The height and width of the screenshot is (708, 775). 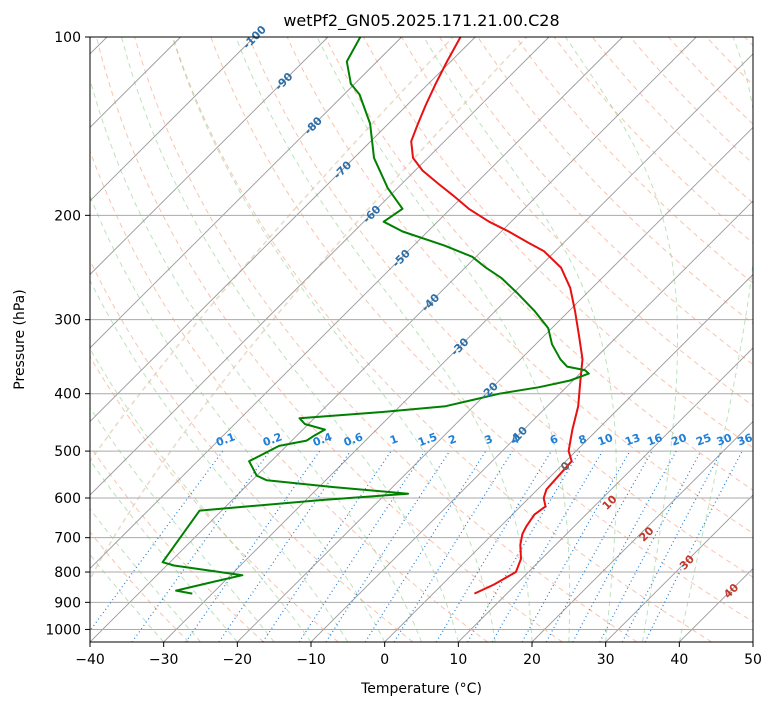 What do you see at coordinates (67, 603) in the screenshot?
I see `y-tick-label: 900` at bounding box center [67, 603].